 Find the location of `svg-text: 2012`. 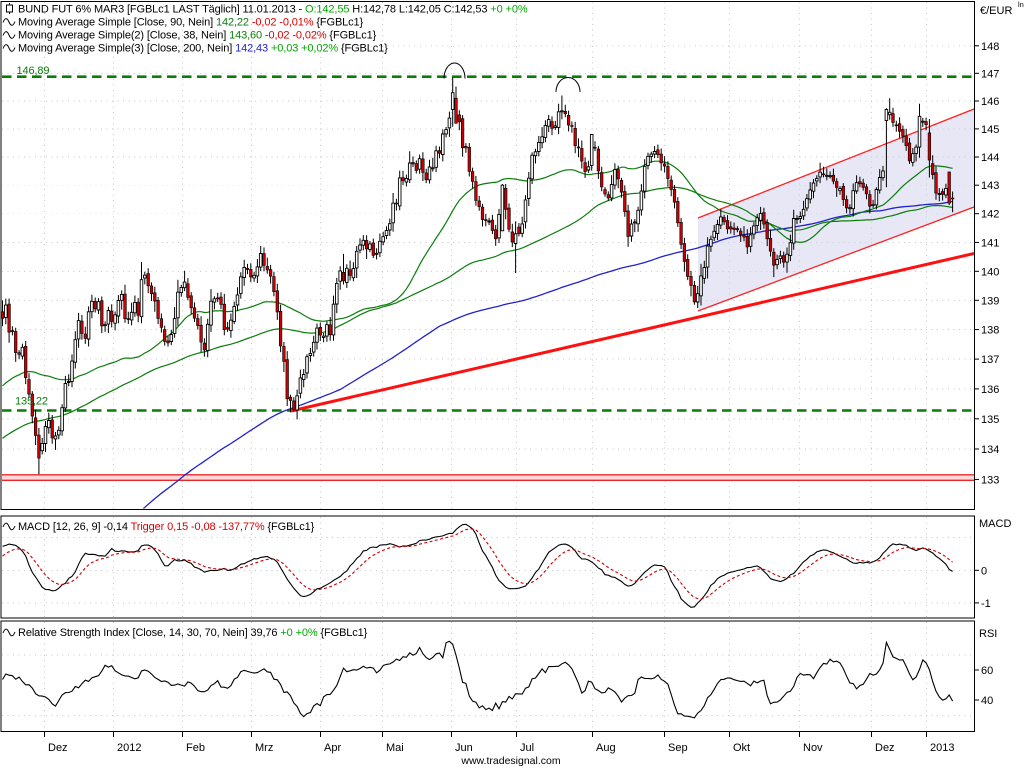

svg-text: 2012 is located at coordinates (129, 748).